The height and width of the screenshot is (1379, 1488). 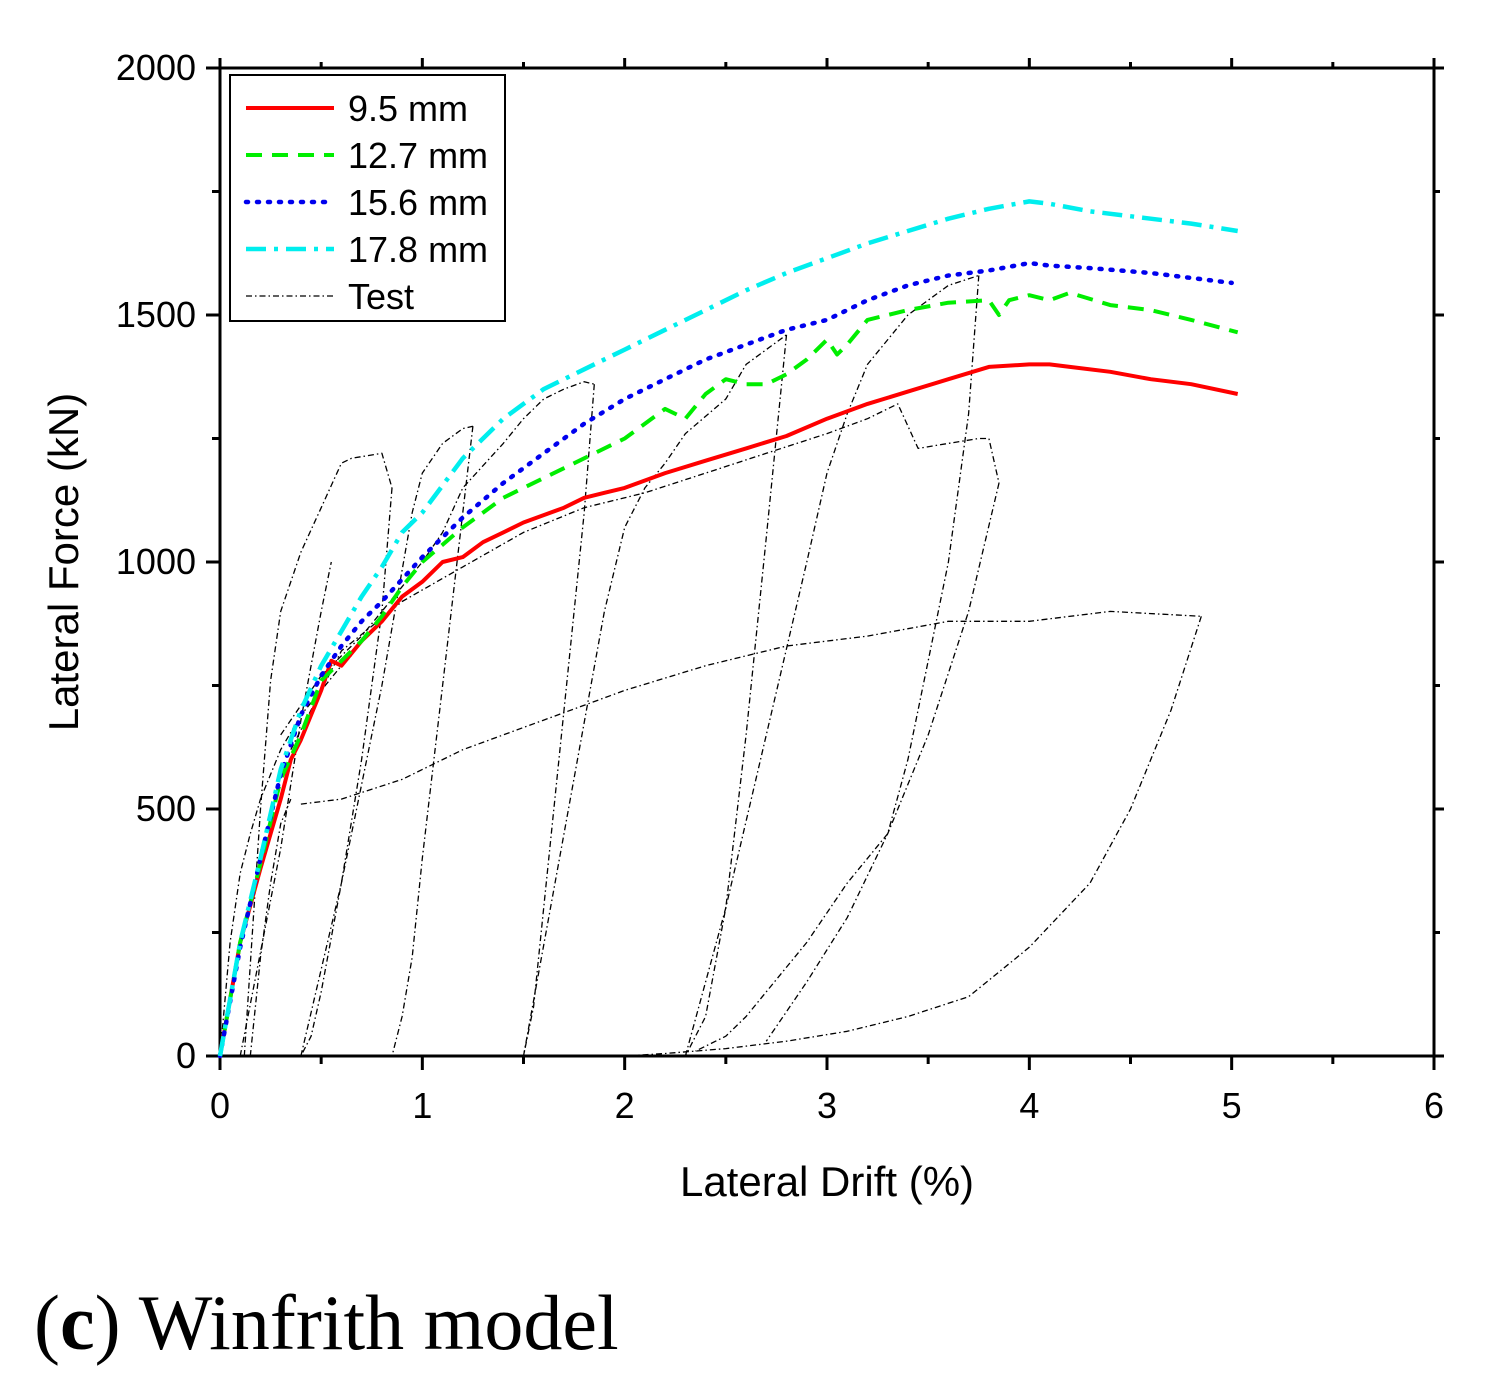 What do you see at coordinates (418, 249) in the screenshot?
I see `legend-label: 17.8 mm` at bounding box center [418, 249].